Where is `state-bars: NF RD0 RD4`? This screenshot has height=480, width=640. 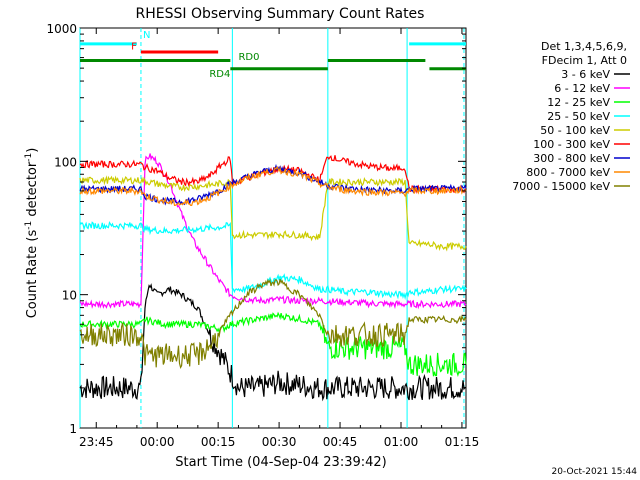
state-bars: NF RD0 RD4 is located at coordinates (273, 55).